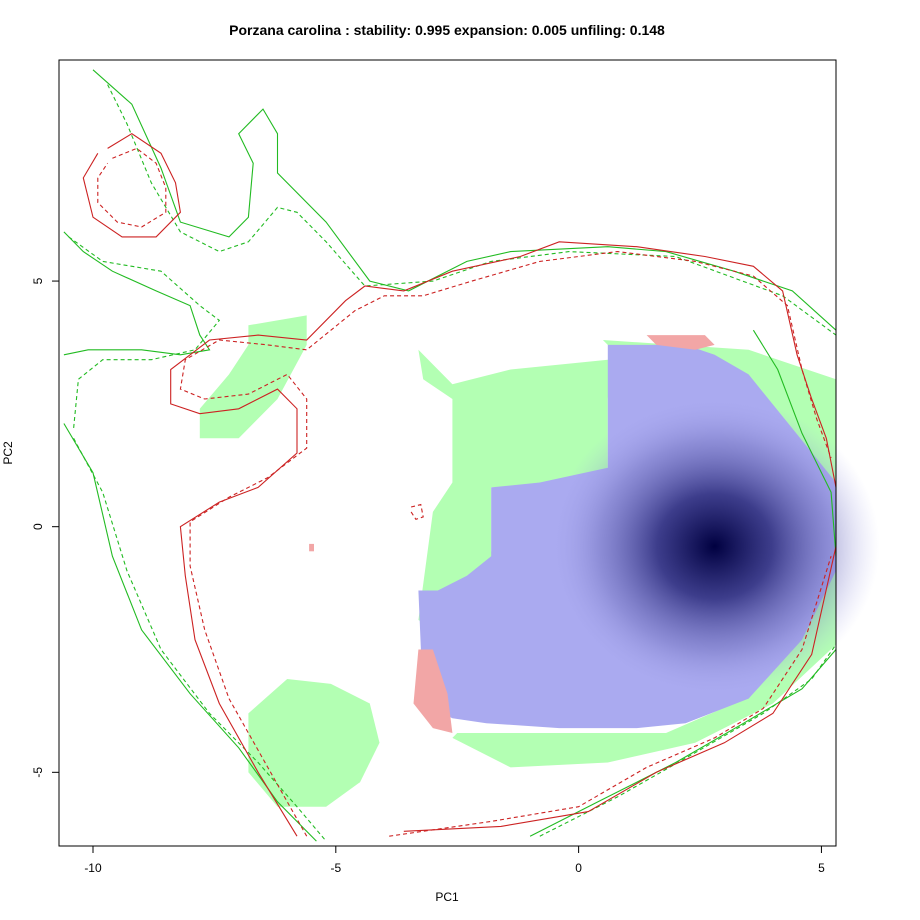 The image size is (920, 920). Describe the element at coordinates (38, 772) in the screenshot. I see `y-tick-label: -5` at that location.